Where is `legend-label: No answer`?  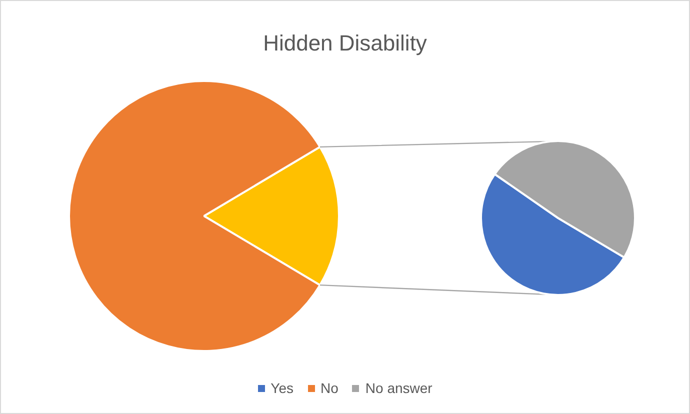
legend-label: No answer is located at coordinates (398, 388).